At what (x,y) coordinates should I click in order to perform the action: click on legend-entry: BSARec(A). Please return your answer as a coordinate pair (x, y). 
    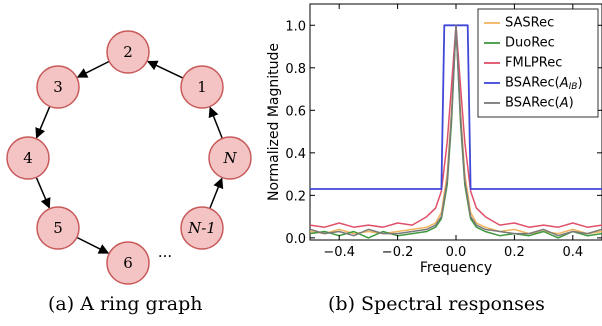
    Looking at the image, I should click on (529, 103).